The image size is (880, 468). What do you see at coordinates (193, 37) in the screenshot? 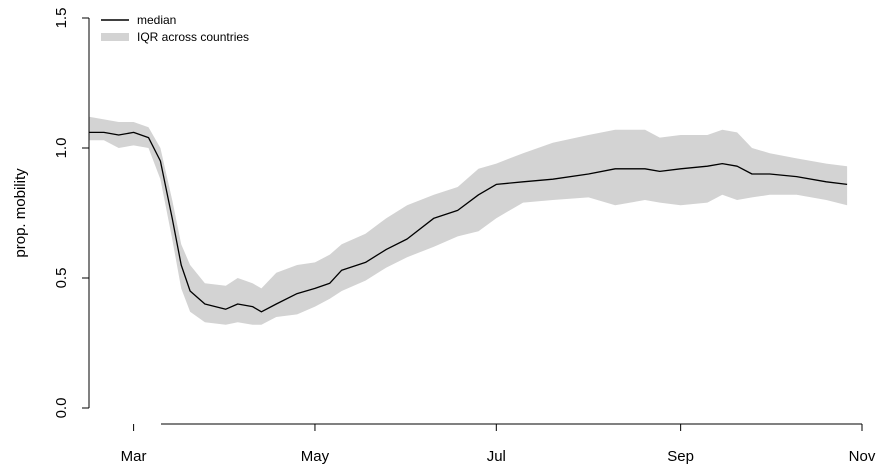
I see `legend-iqr-label: IQR across countries` at bounding box center [193, 37].